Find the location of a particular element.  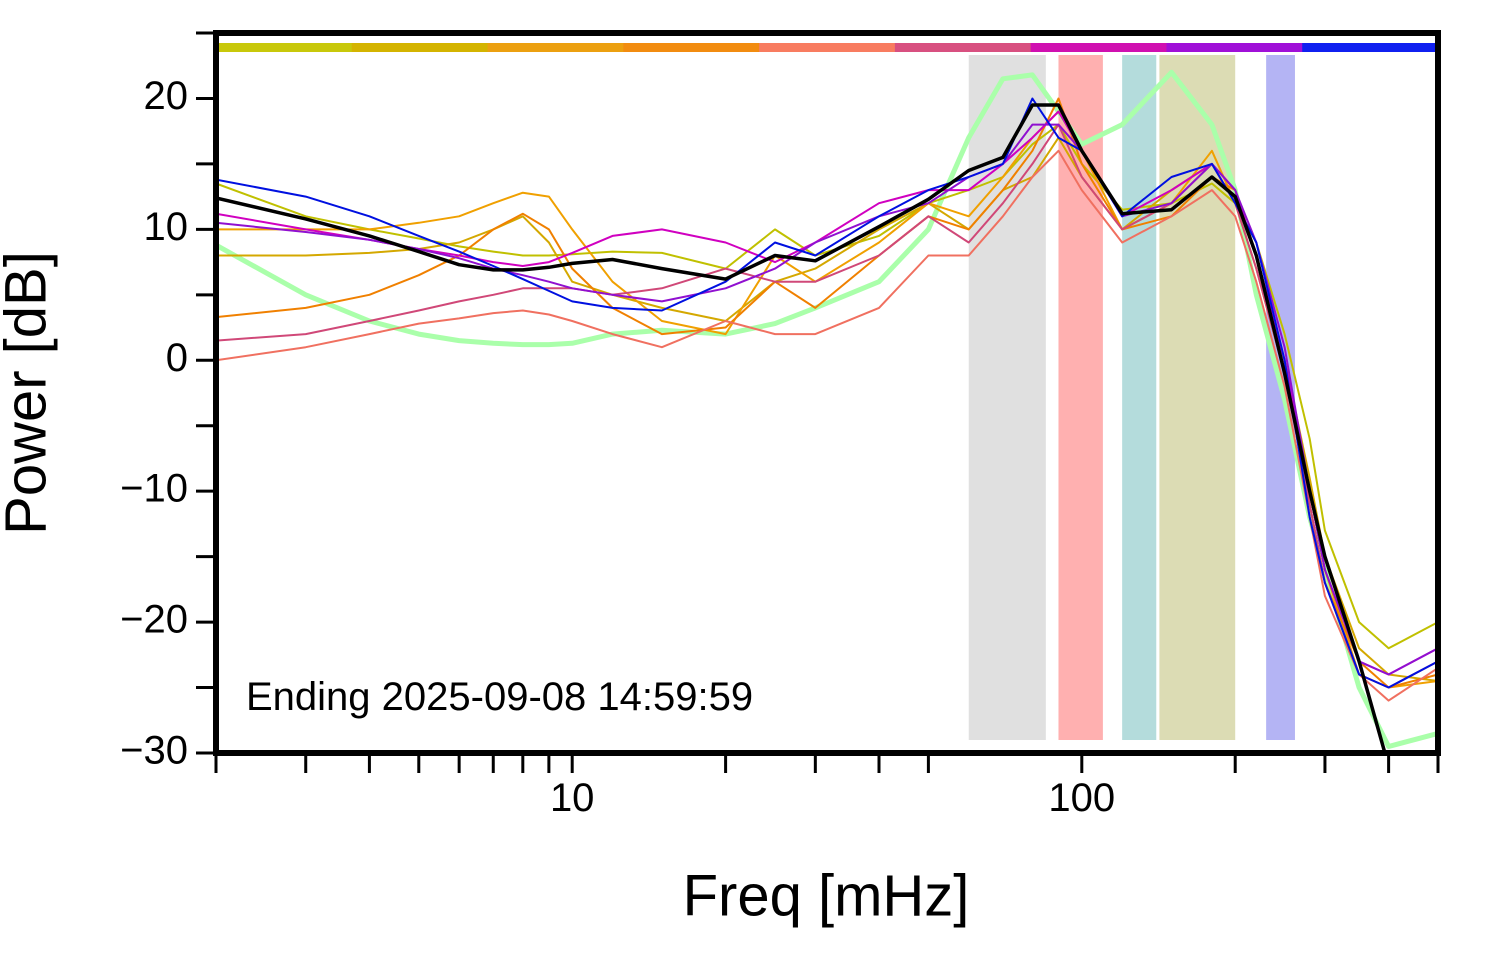

y-tick-label: 0 is located at coordinates (177, 358).